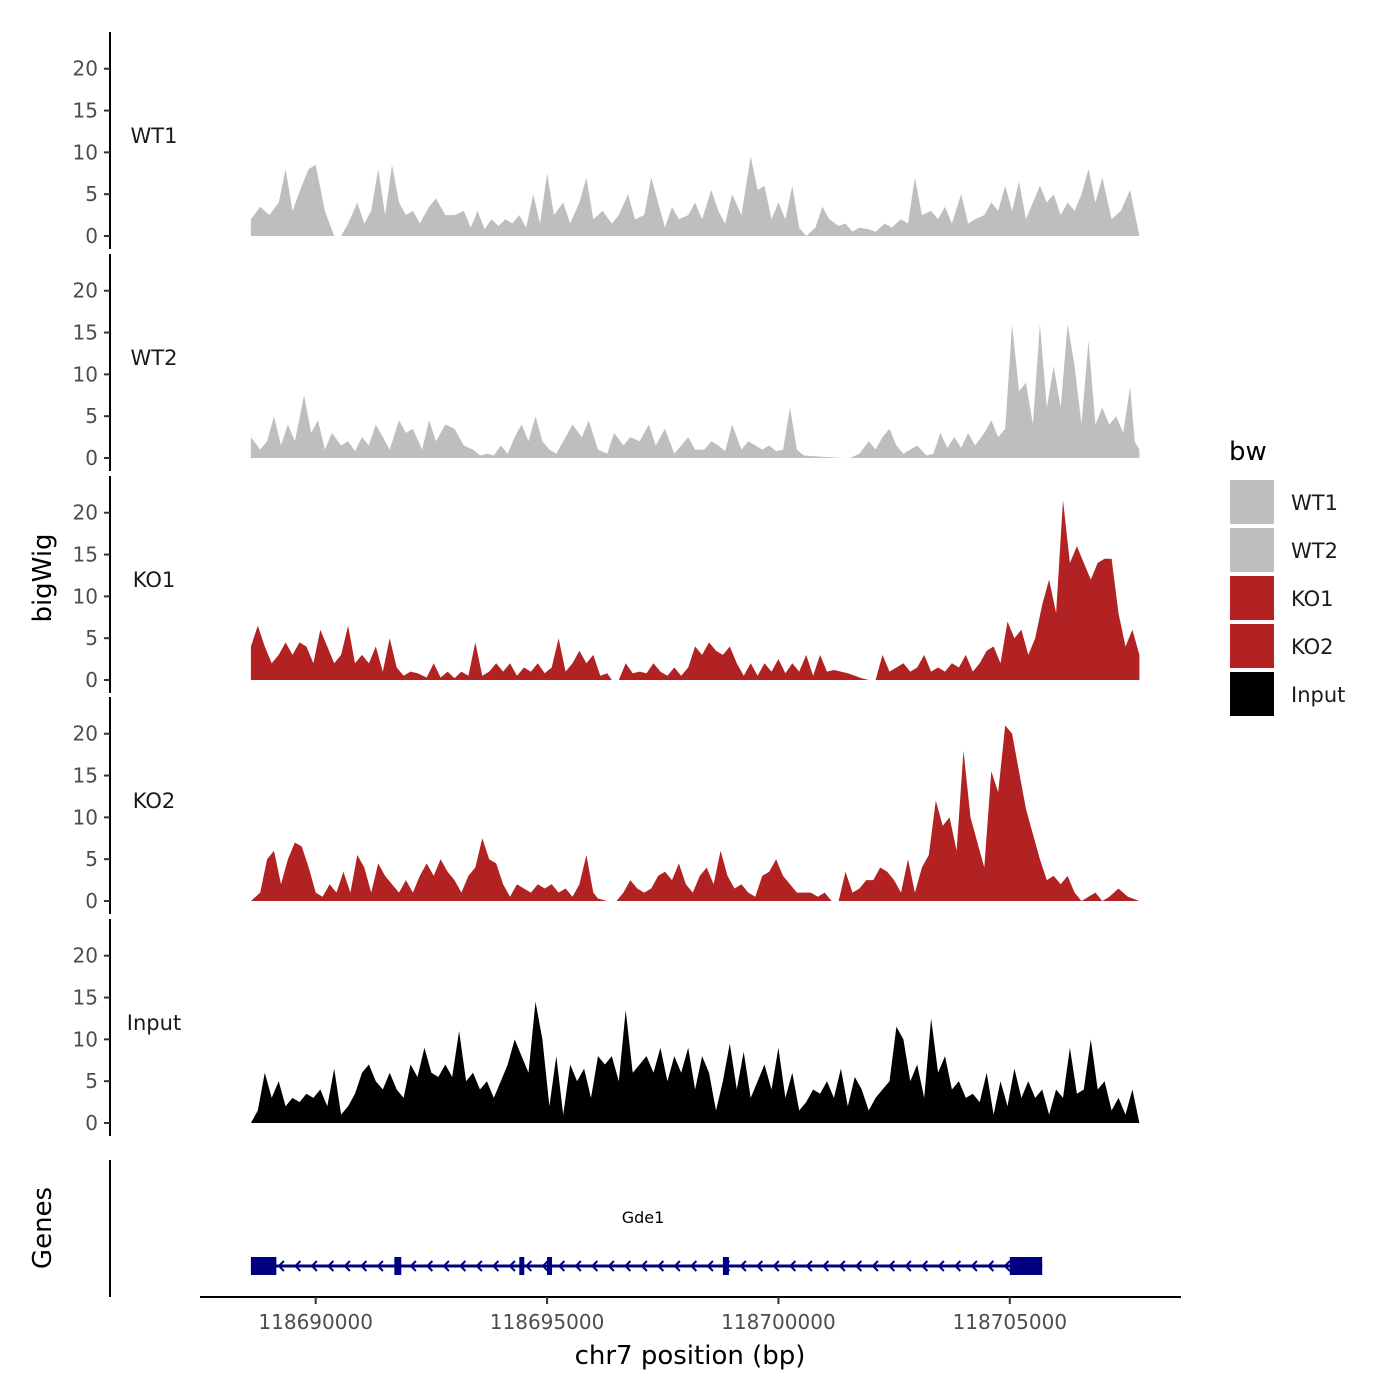 The height and width of the screenshot is (1400, 1400). What do you see at coordinates (547, 1322) in the screenshot?
I see `x-tick-label: 118695000` at bounding box center [547, 1322].